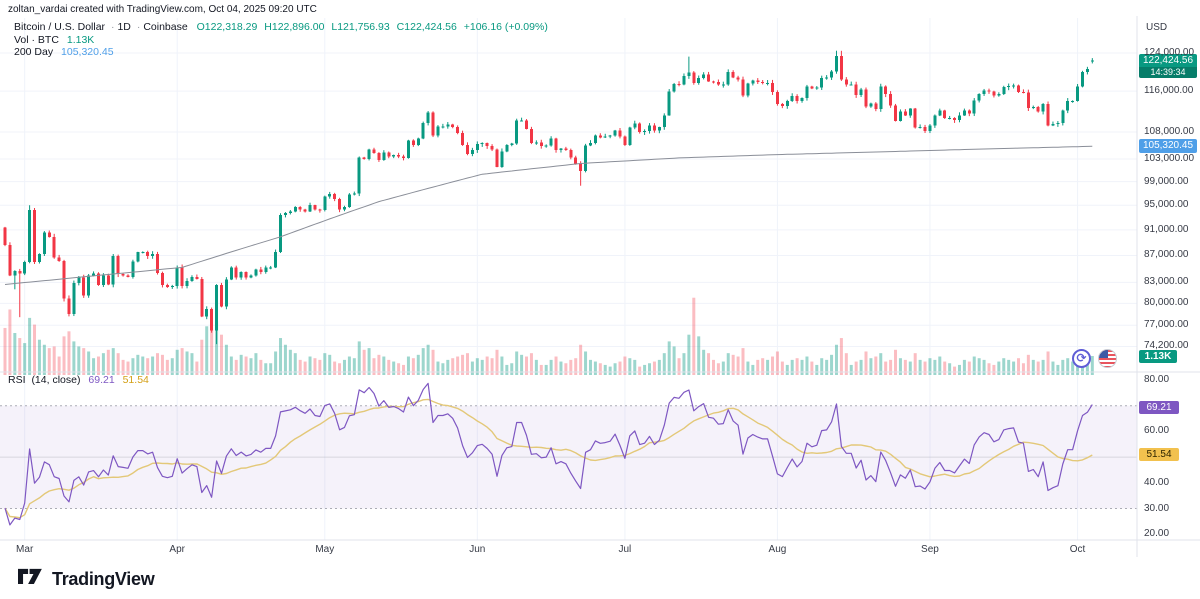  I want to click on volume-axis-badge: 1.13K, so click(1158, 356).